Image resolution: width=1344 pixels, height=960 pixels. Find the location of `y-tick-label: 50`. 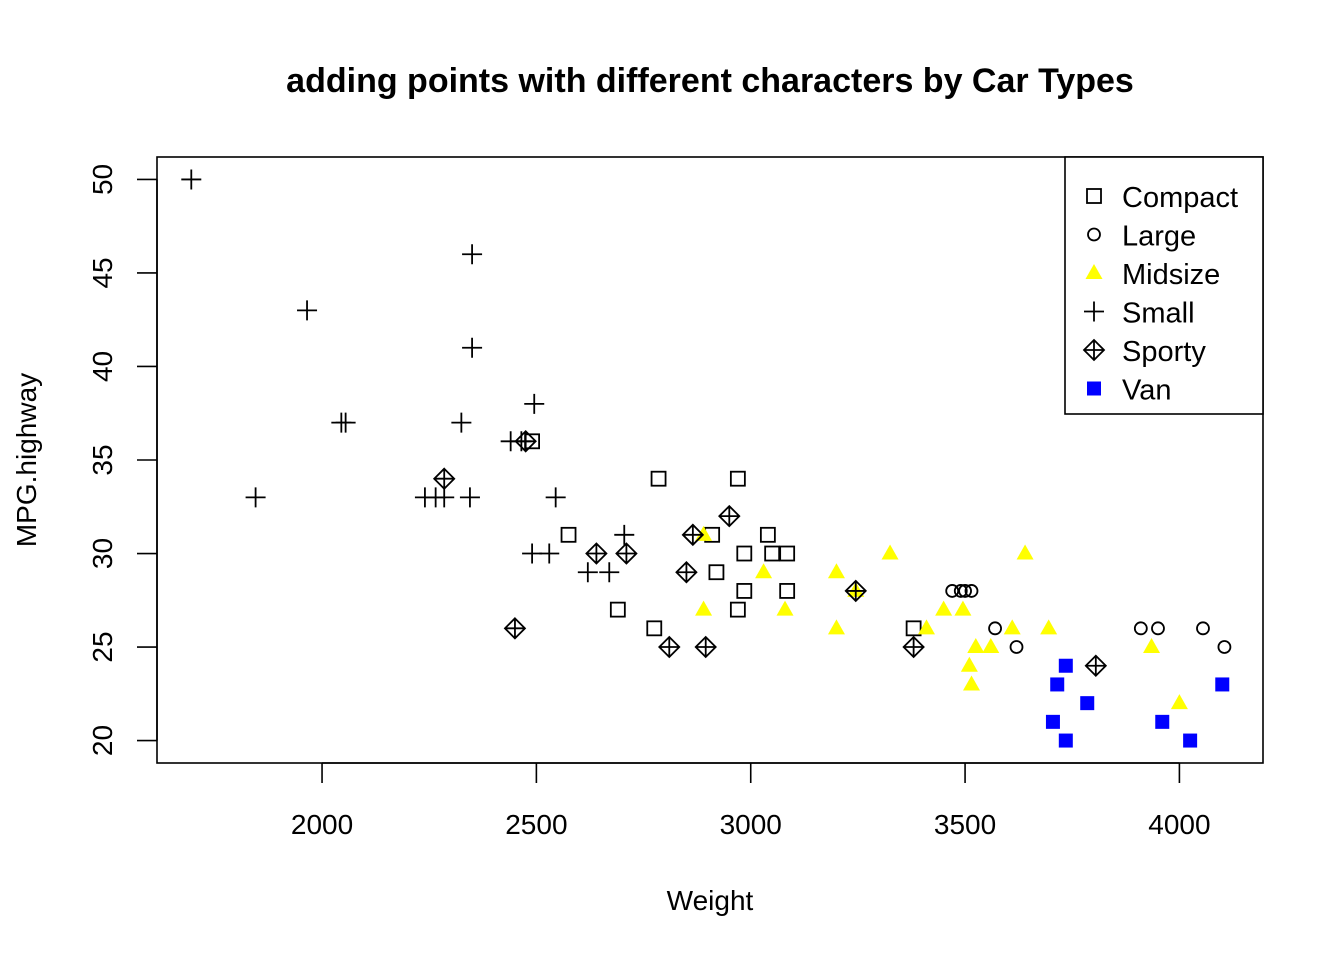

y-tick-label: 50 is located at coordinates (102, 179).